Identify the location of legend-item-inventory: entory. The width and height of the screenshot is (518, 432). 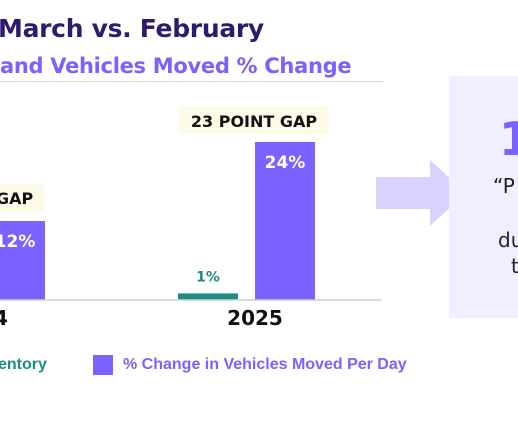
(23, 365).